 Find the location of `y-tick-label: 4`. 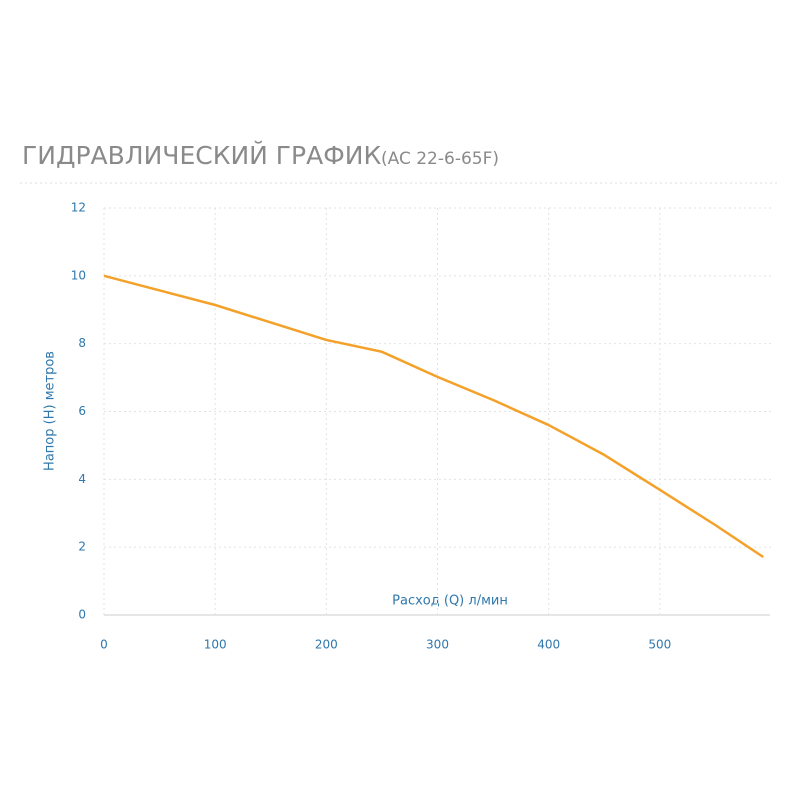

y-tick-label: 4 is located at coordinates (82, 479).